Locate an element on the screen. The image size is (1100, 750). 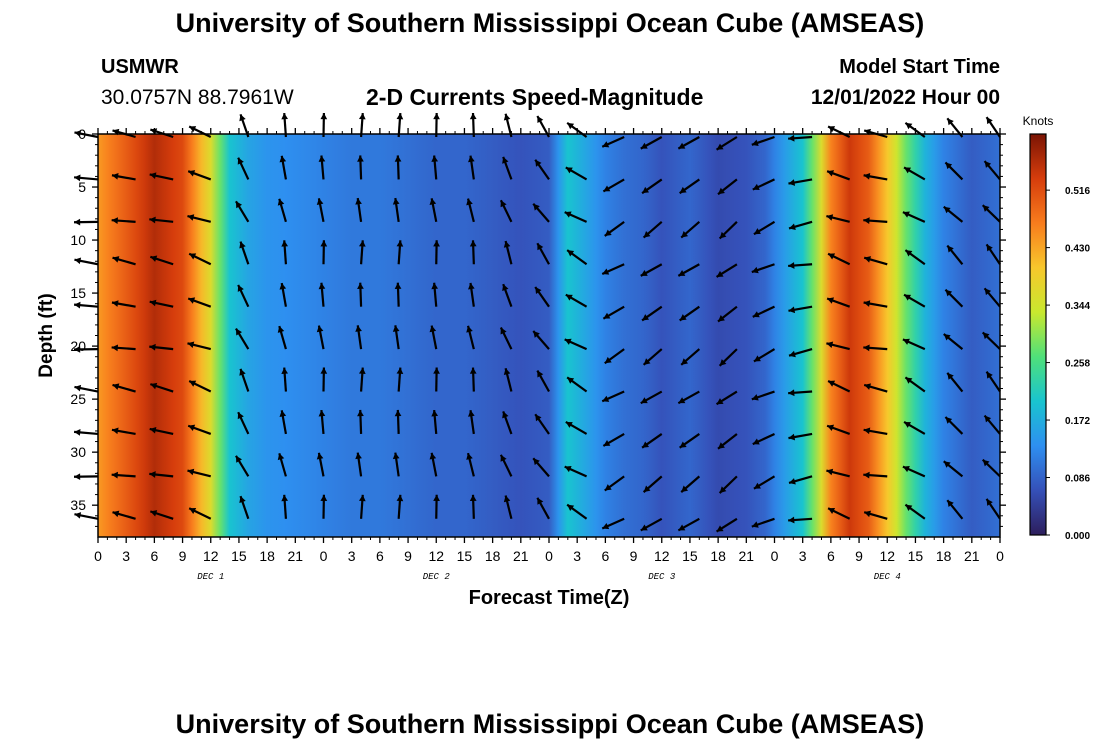
x-tick-label: 6 is located at coordinates (380, 556).